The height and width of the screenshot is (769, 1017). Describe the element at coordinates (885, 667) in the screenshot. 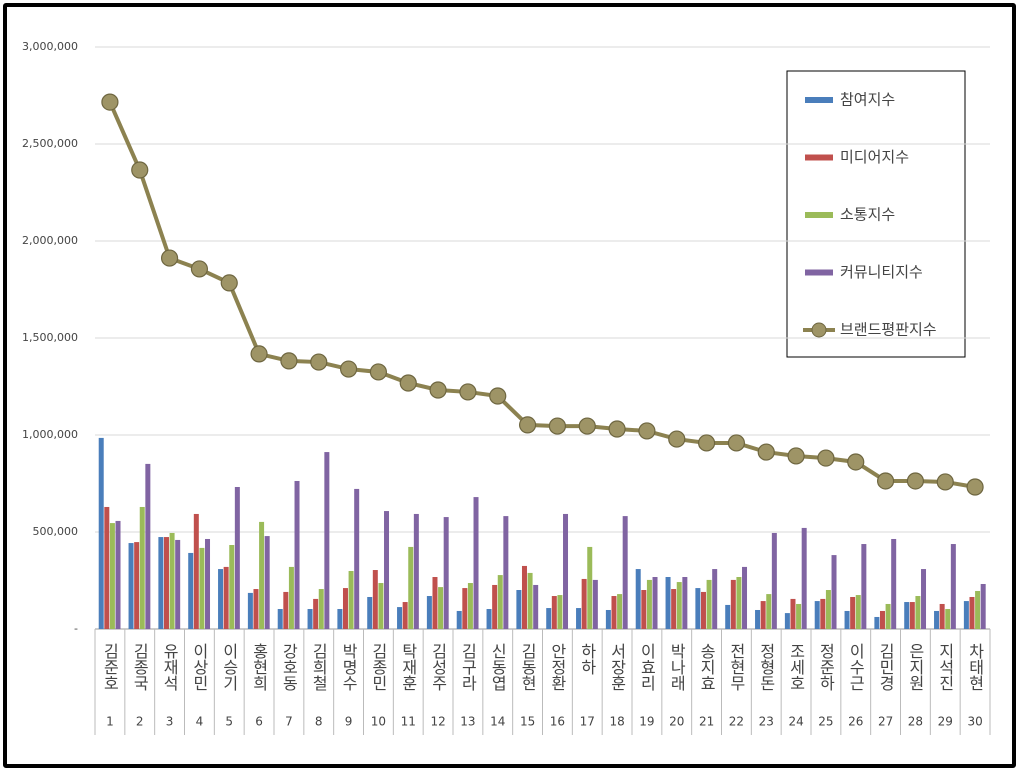

I see `x-category-label: 김민경` at that location.